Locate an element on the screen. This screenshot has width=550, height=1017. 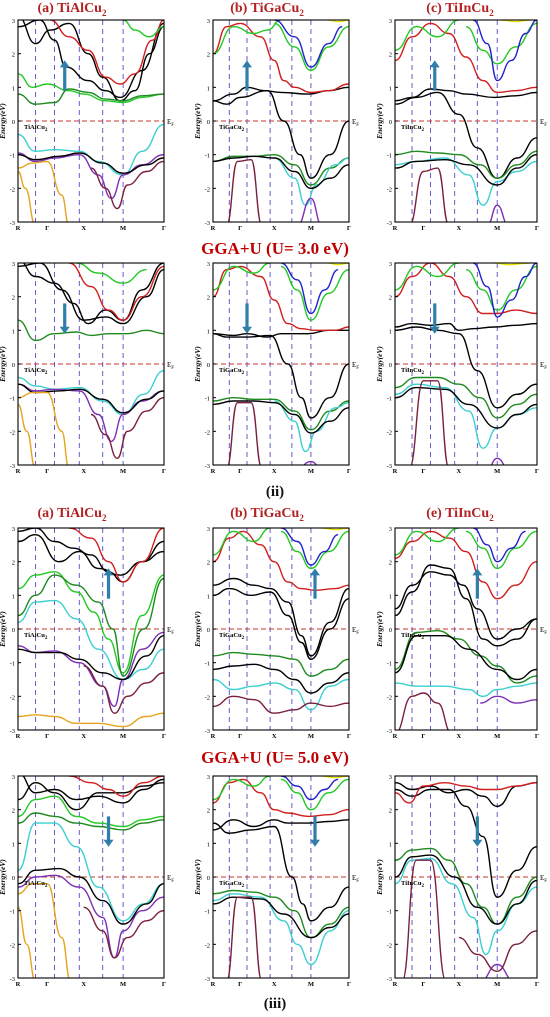
band-line-purple is located at coordinates (497, 213).